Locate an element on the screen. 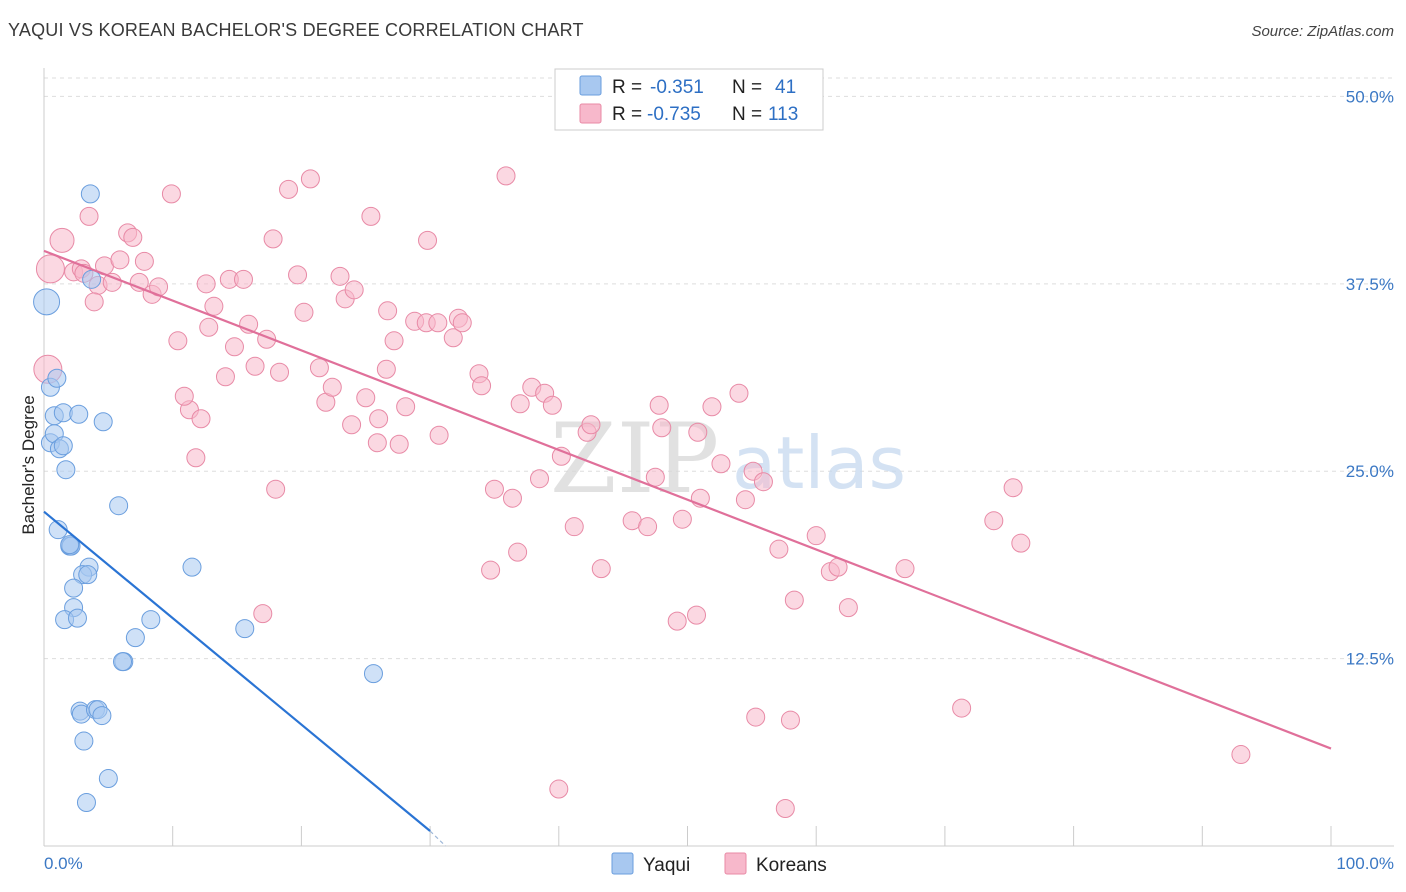 The image size is (1406, 892). watermark: ZIP atlas is located at coordinates (728, 459).